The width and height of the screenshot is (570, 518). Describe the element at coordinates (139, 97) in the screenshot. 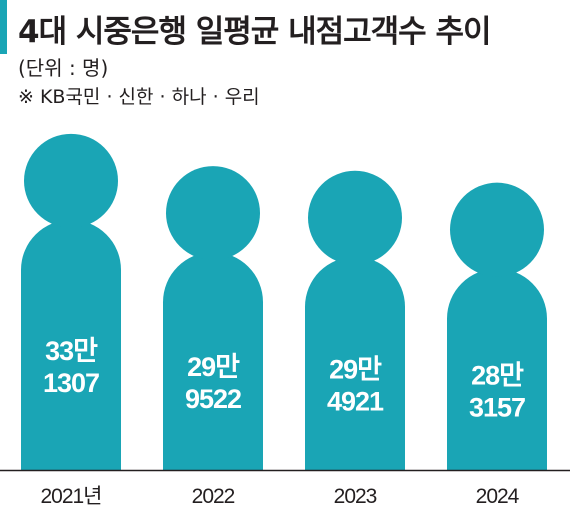

I see `source-note: ※ KB국민 · 신한 · 하나 · 우리` at that location.